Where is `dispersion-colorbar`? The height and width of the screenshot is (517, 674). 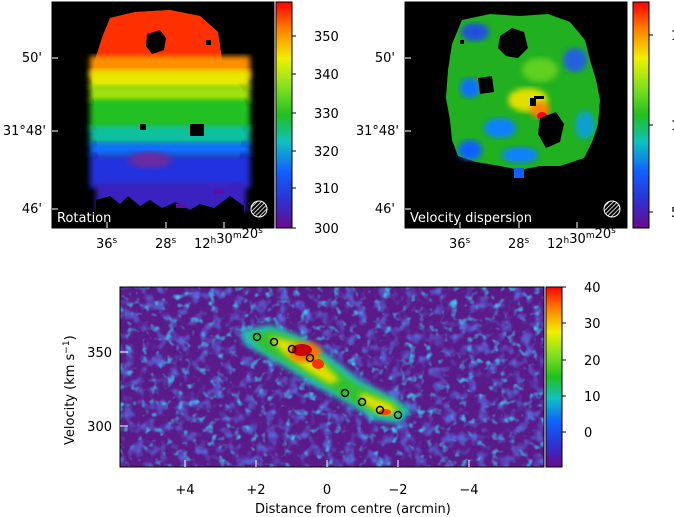
dispersion-colorbar is located at coordinates (641, 115).